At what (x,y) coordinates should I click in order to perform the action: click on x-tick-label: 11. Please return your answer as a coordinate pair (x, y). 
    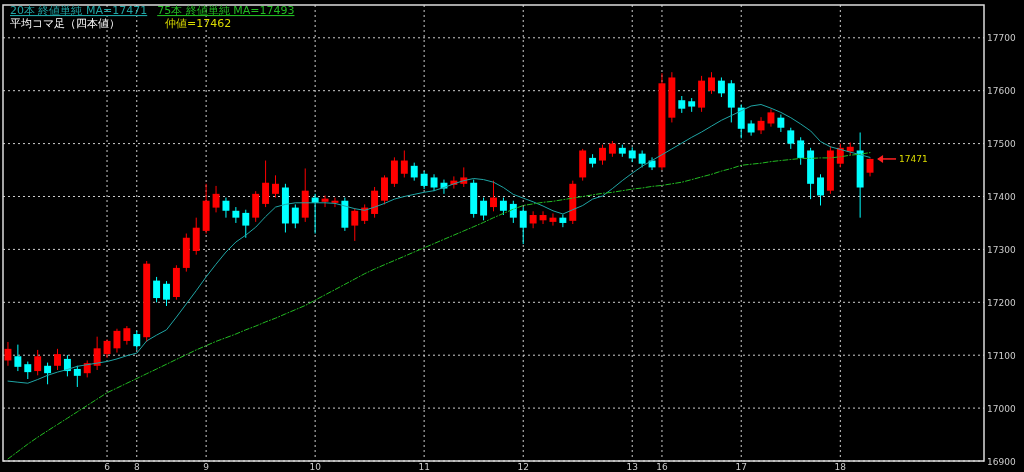
    Looking at the image, I should click on (424, 467).